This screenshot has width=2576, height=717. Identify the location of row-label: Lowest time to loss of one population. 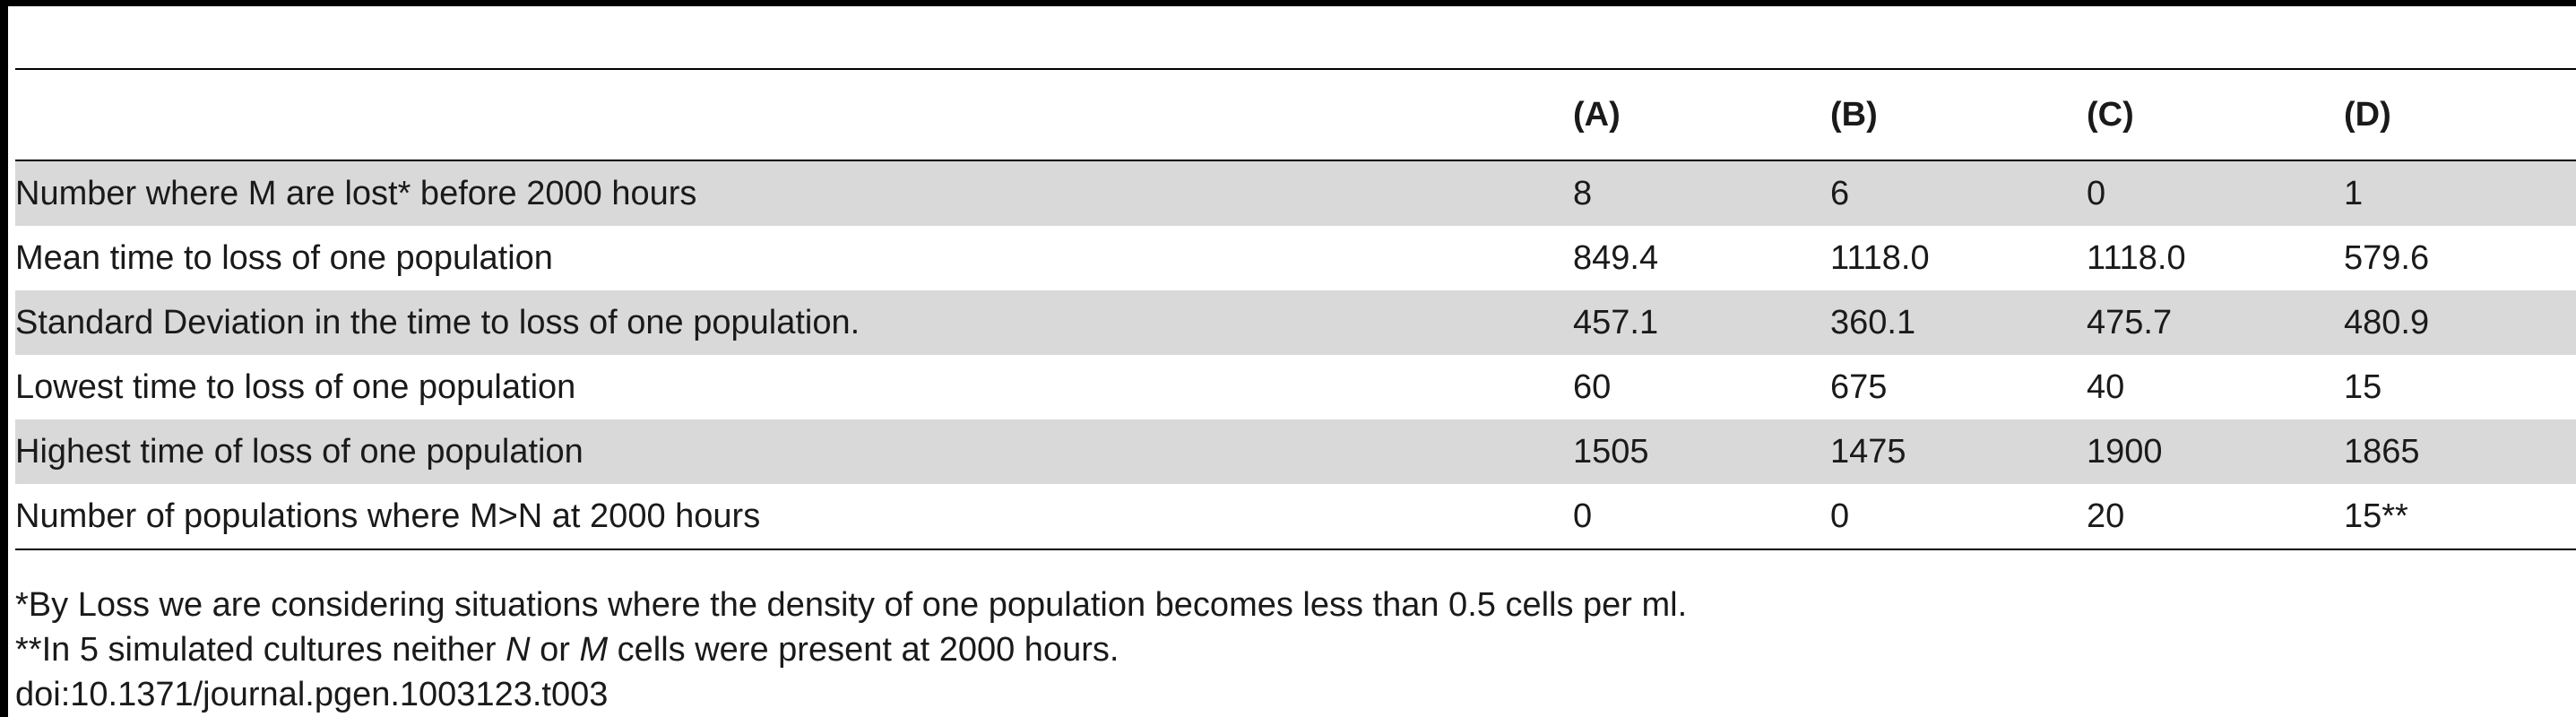
(295, 386).